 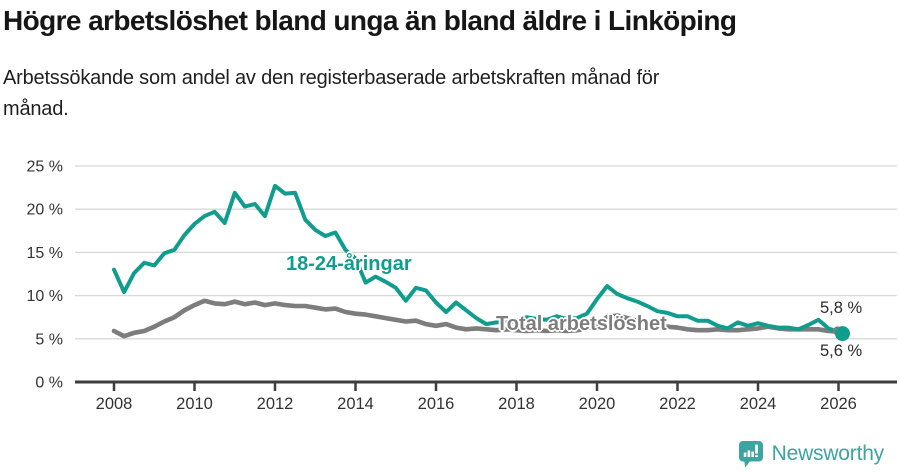 What do you see at coordinates (194, 404) in the screenshot?
I see `x-tick-label: 2010` at bounding box center [194, 404].